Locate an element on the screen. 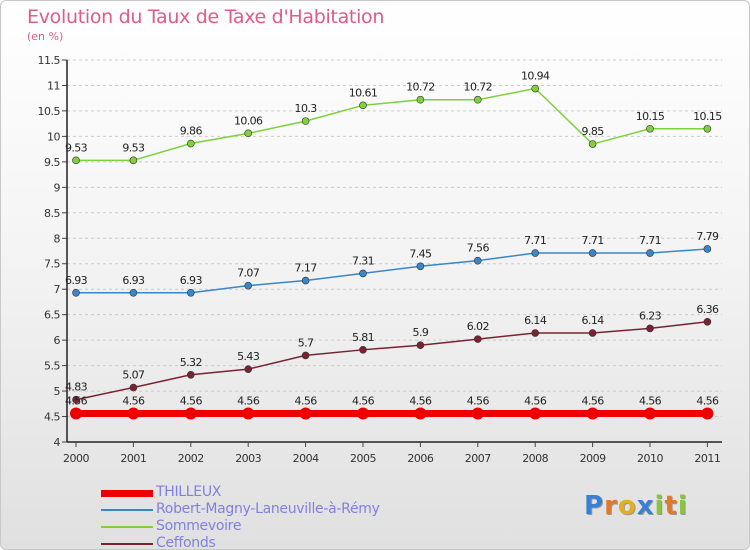  data-label-1-0: 6.93 is located at coordinates (76, 280).